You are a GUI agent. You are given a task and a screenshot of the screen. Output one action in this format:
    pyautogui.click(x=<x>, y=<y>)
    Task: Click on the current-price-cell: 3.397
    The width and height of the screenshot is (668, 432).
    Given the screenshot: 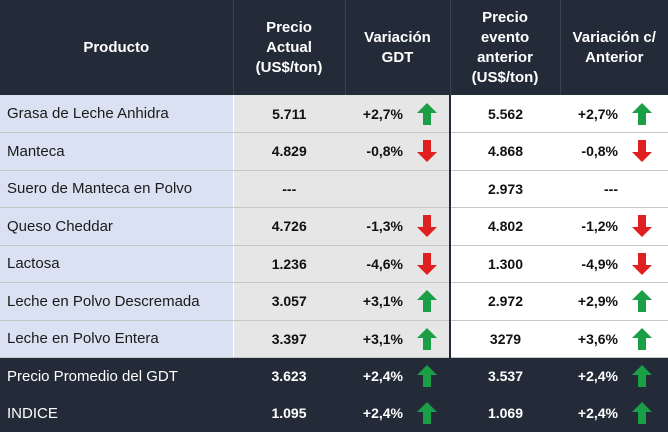 What is the action you would take?
    pyautogui.click(x=289, y=339)
    